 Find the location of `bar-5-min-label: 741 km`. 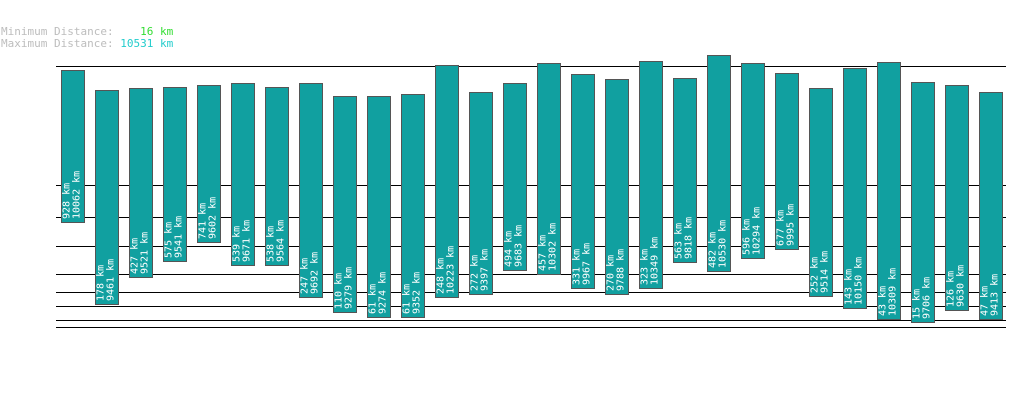

bar-5-min-label: 741 km is located at coordinates (203, 221).